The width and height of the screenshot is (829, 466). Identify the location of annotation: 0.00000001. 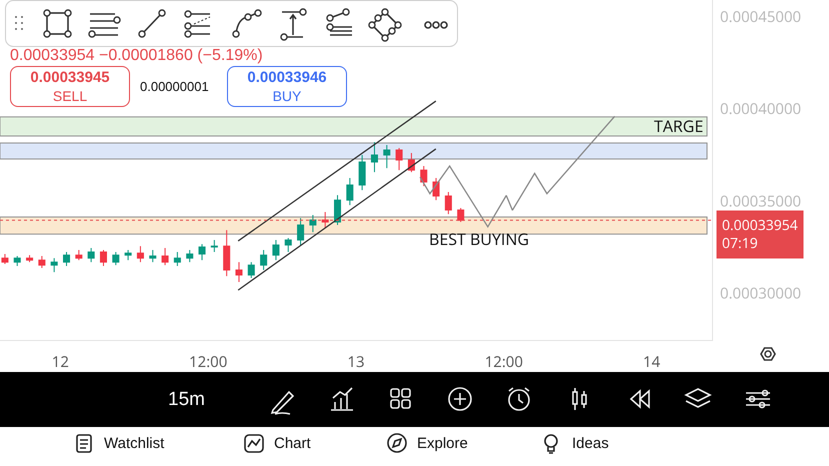
(174, 86).